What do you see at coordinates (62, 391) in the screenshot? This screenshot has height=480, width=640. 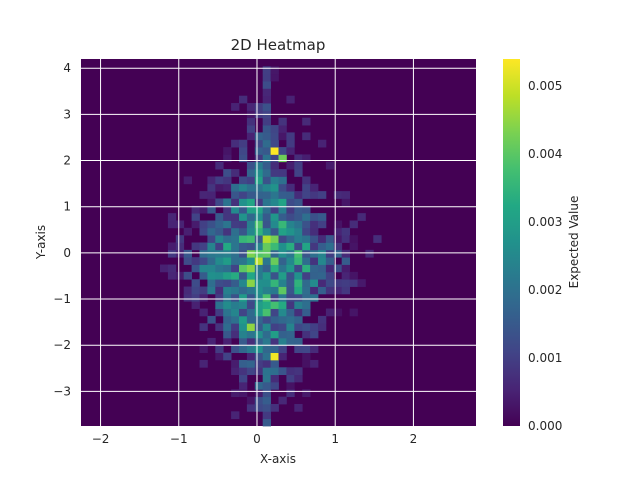 I see `y-tick-label: −3` at bounding box center [62, 391].